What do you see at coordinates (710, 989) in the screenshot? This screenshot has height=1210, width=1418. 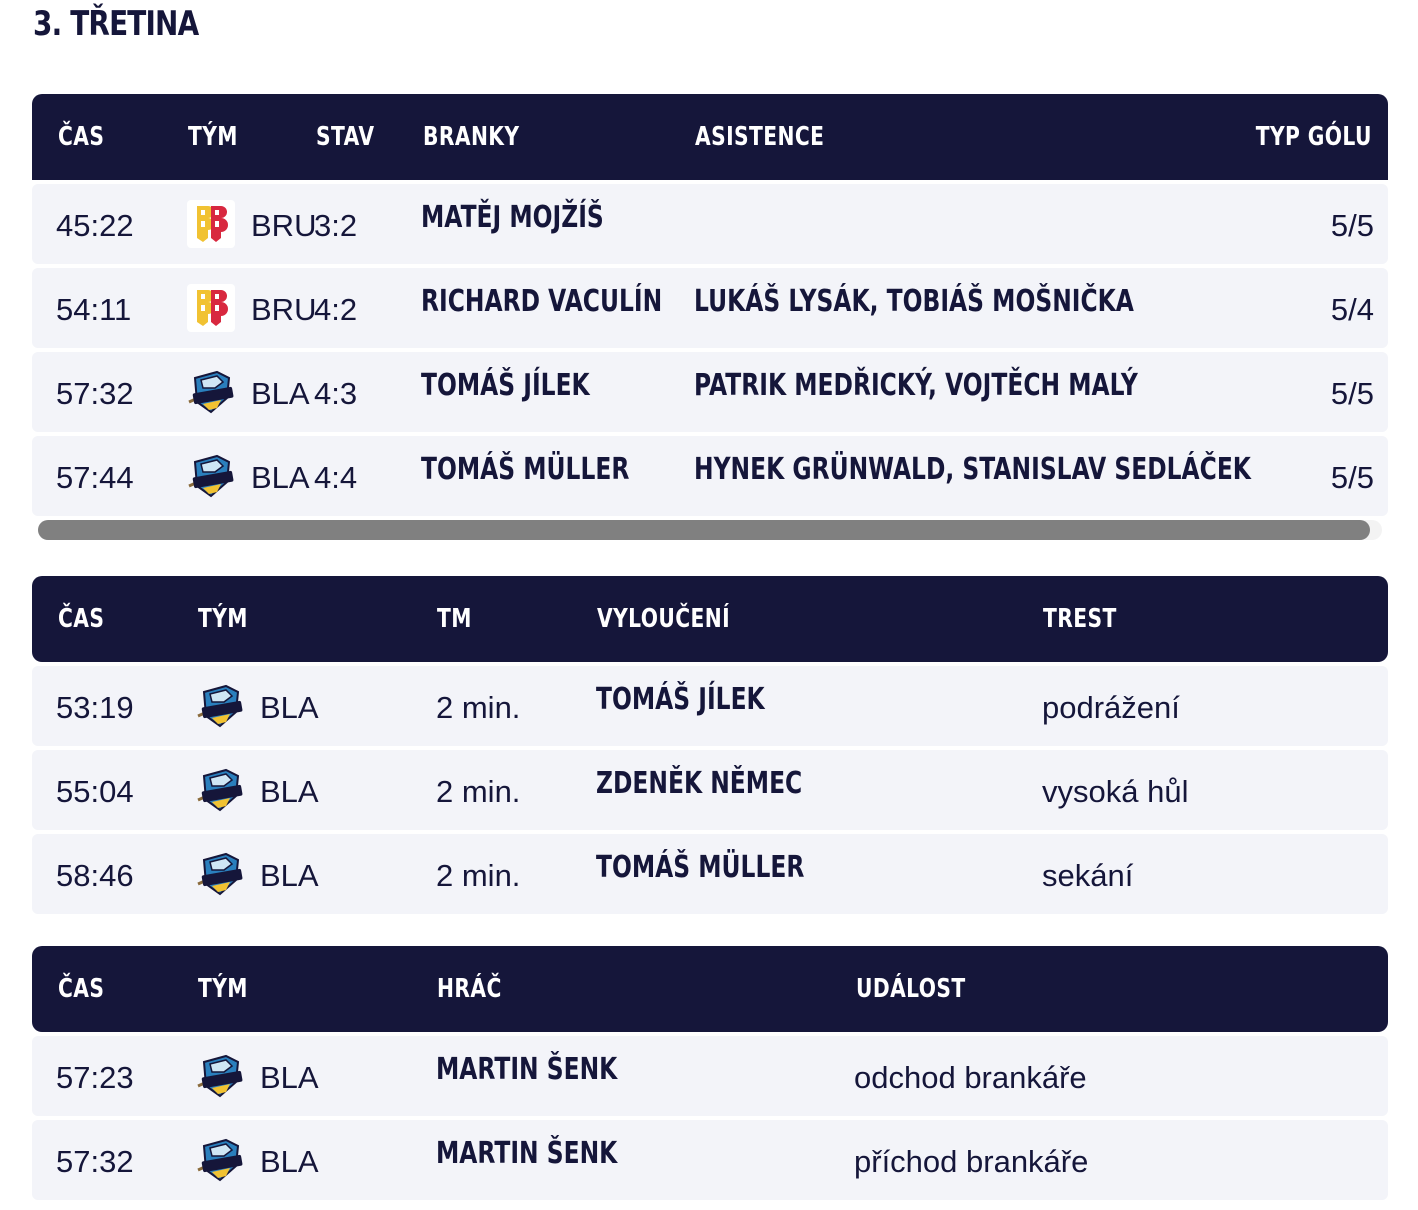 I see `events-table-header: ČAS TÝM HRÁČ UDÁLOST` at bounding box center [710, 989].